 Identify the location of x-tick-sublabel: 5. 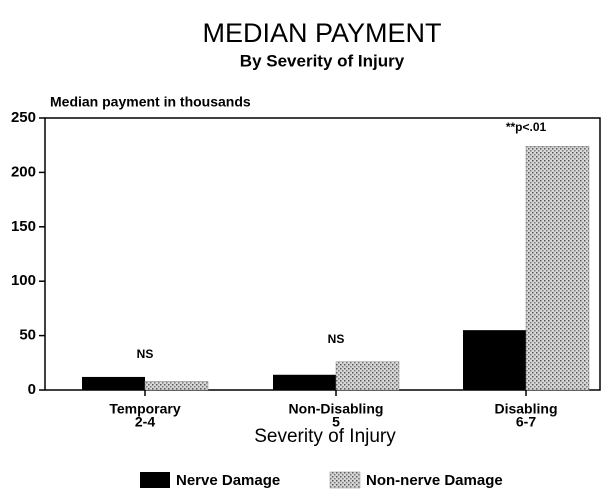
(336, 422).